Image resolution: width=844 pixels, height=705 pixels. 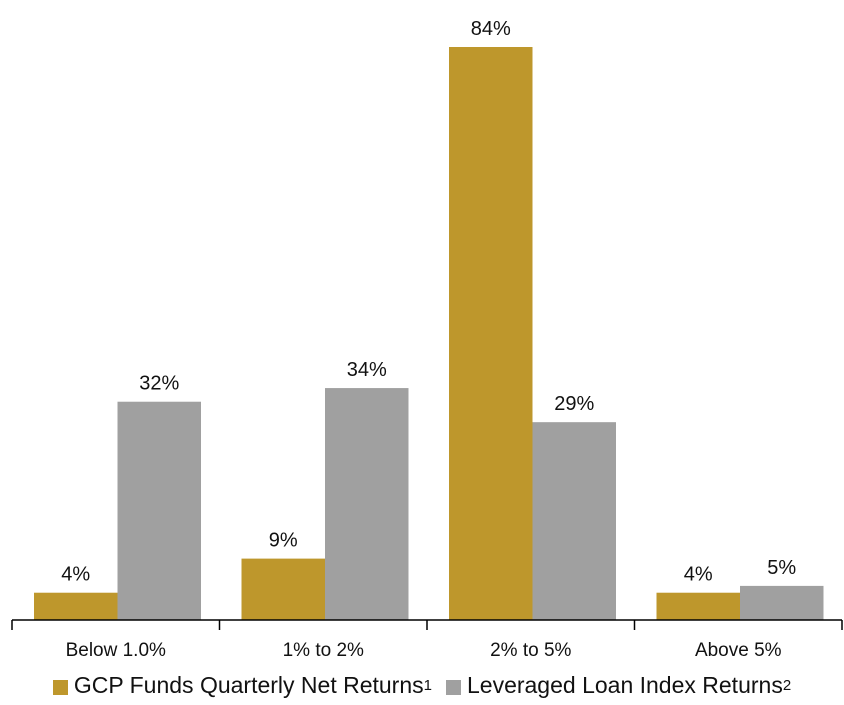 I want to click on data-label-loan-index-2-to-5: 29%, so click(x=574, y=404).